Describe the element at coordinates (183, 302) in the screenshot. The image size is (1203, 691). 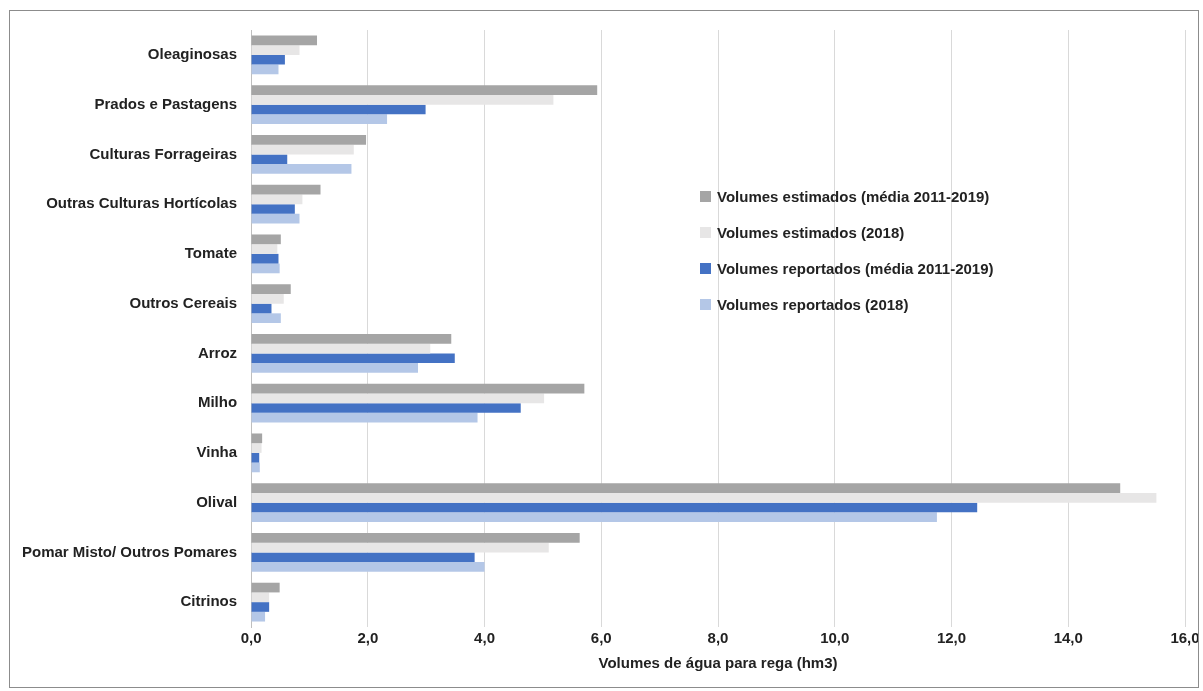
I see `y-tick-label: Outros Cereais` at that location.